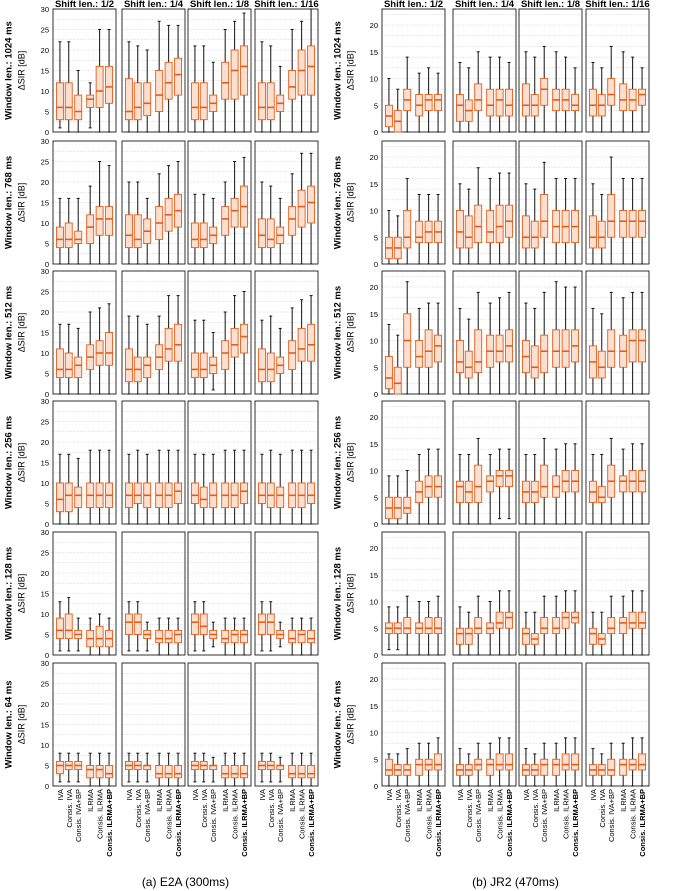  What do you see at coordinates (45, 532) in the screenshot?
I see `y-tick-label: 30` at bounding box center [45, 532].